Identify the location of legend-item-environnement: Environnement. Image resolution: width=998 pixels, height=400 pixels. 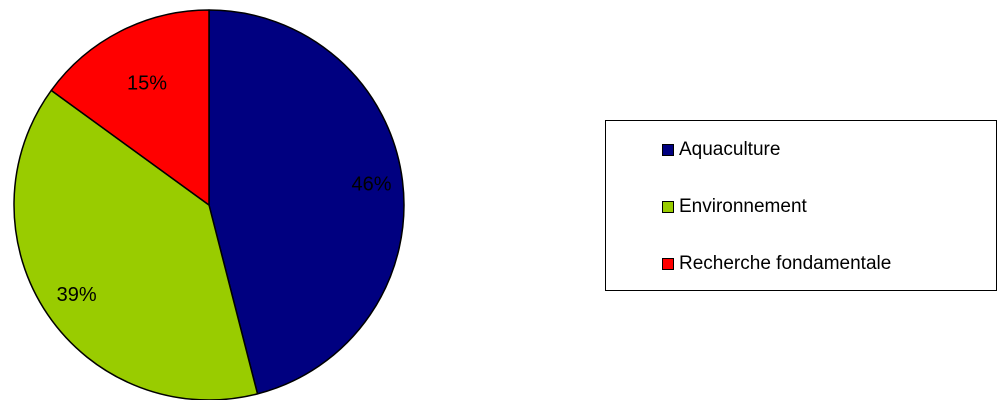
(734, 207).